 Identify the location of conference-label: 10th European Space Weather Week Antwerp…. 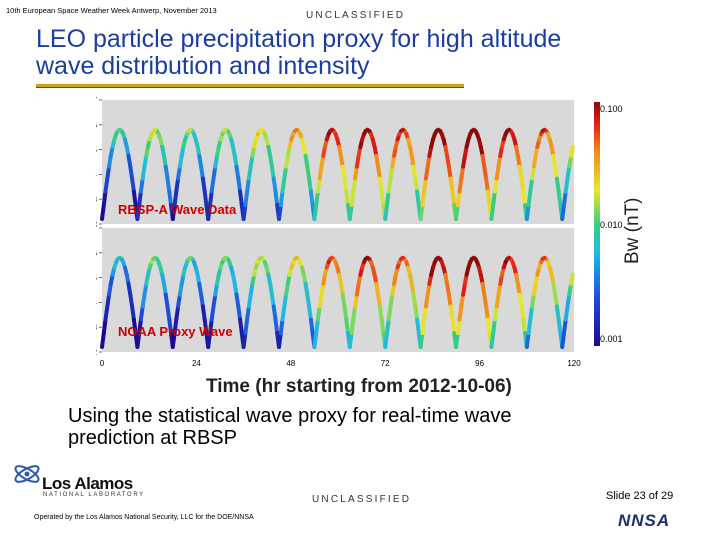
(111, 10).